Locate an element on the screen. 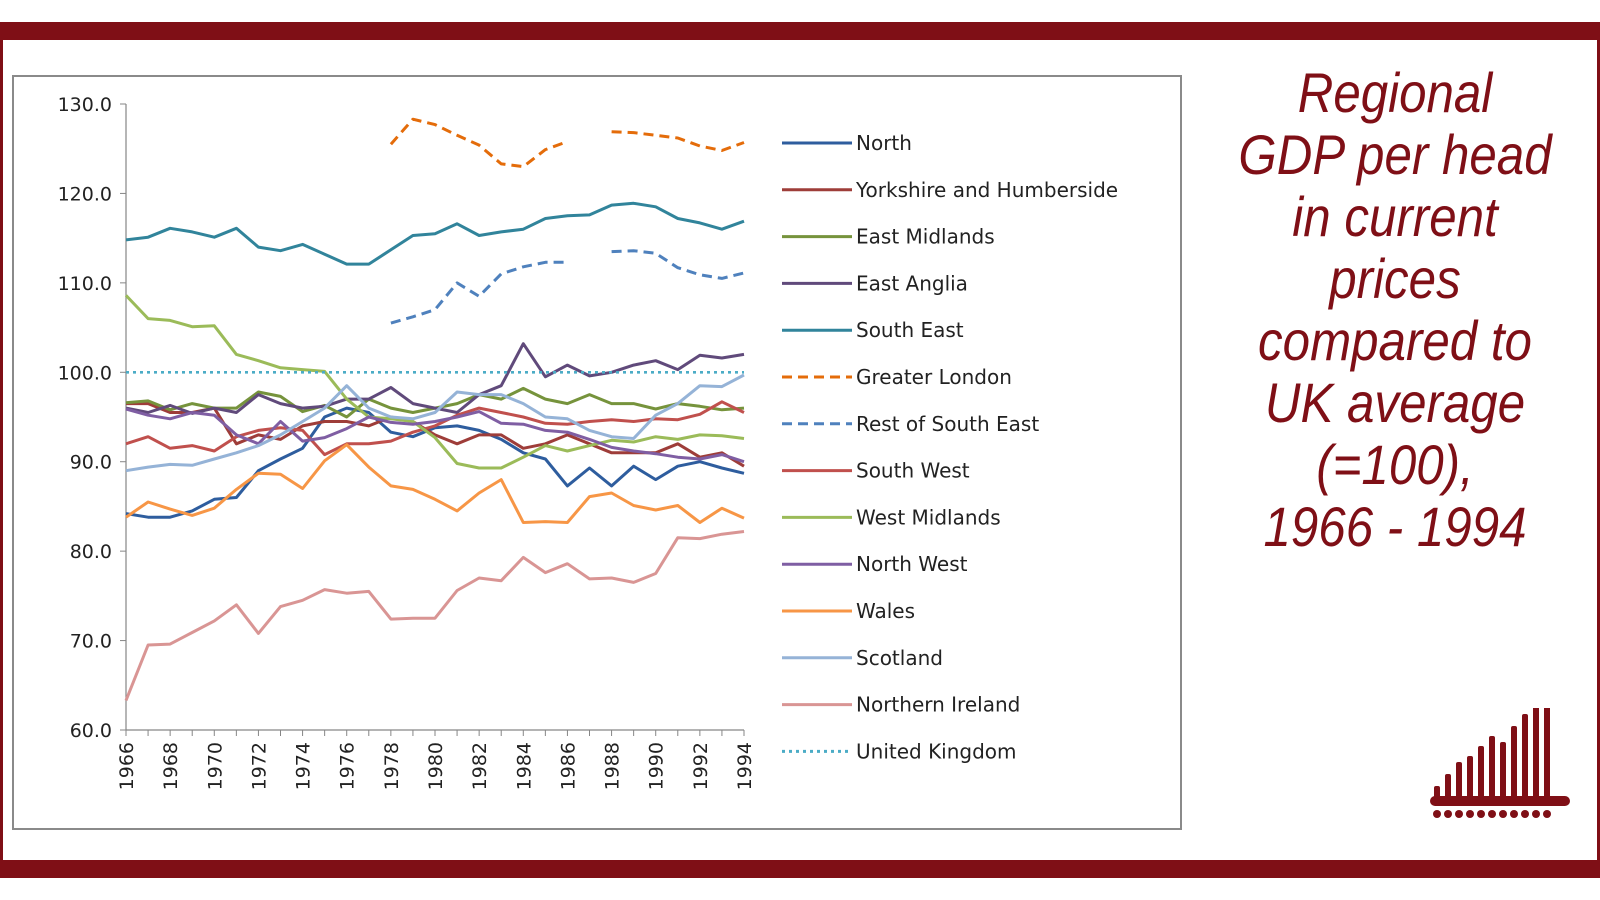 The height and width of the screenshot is (900, 1600). bottom-banner is located at coordinates (800, 869).